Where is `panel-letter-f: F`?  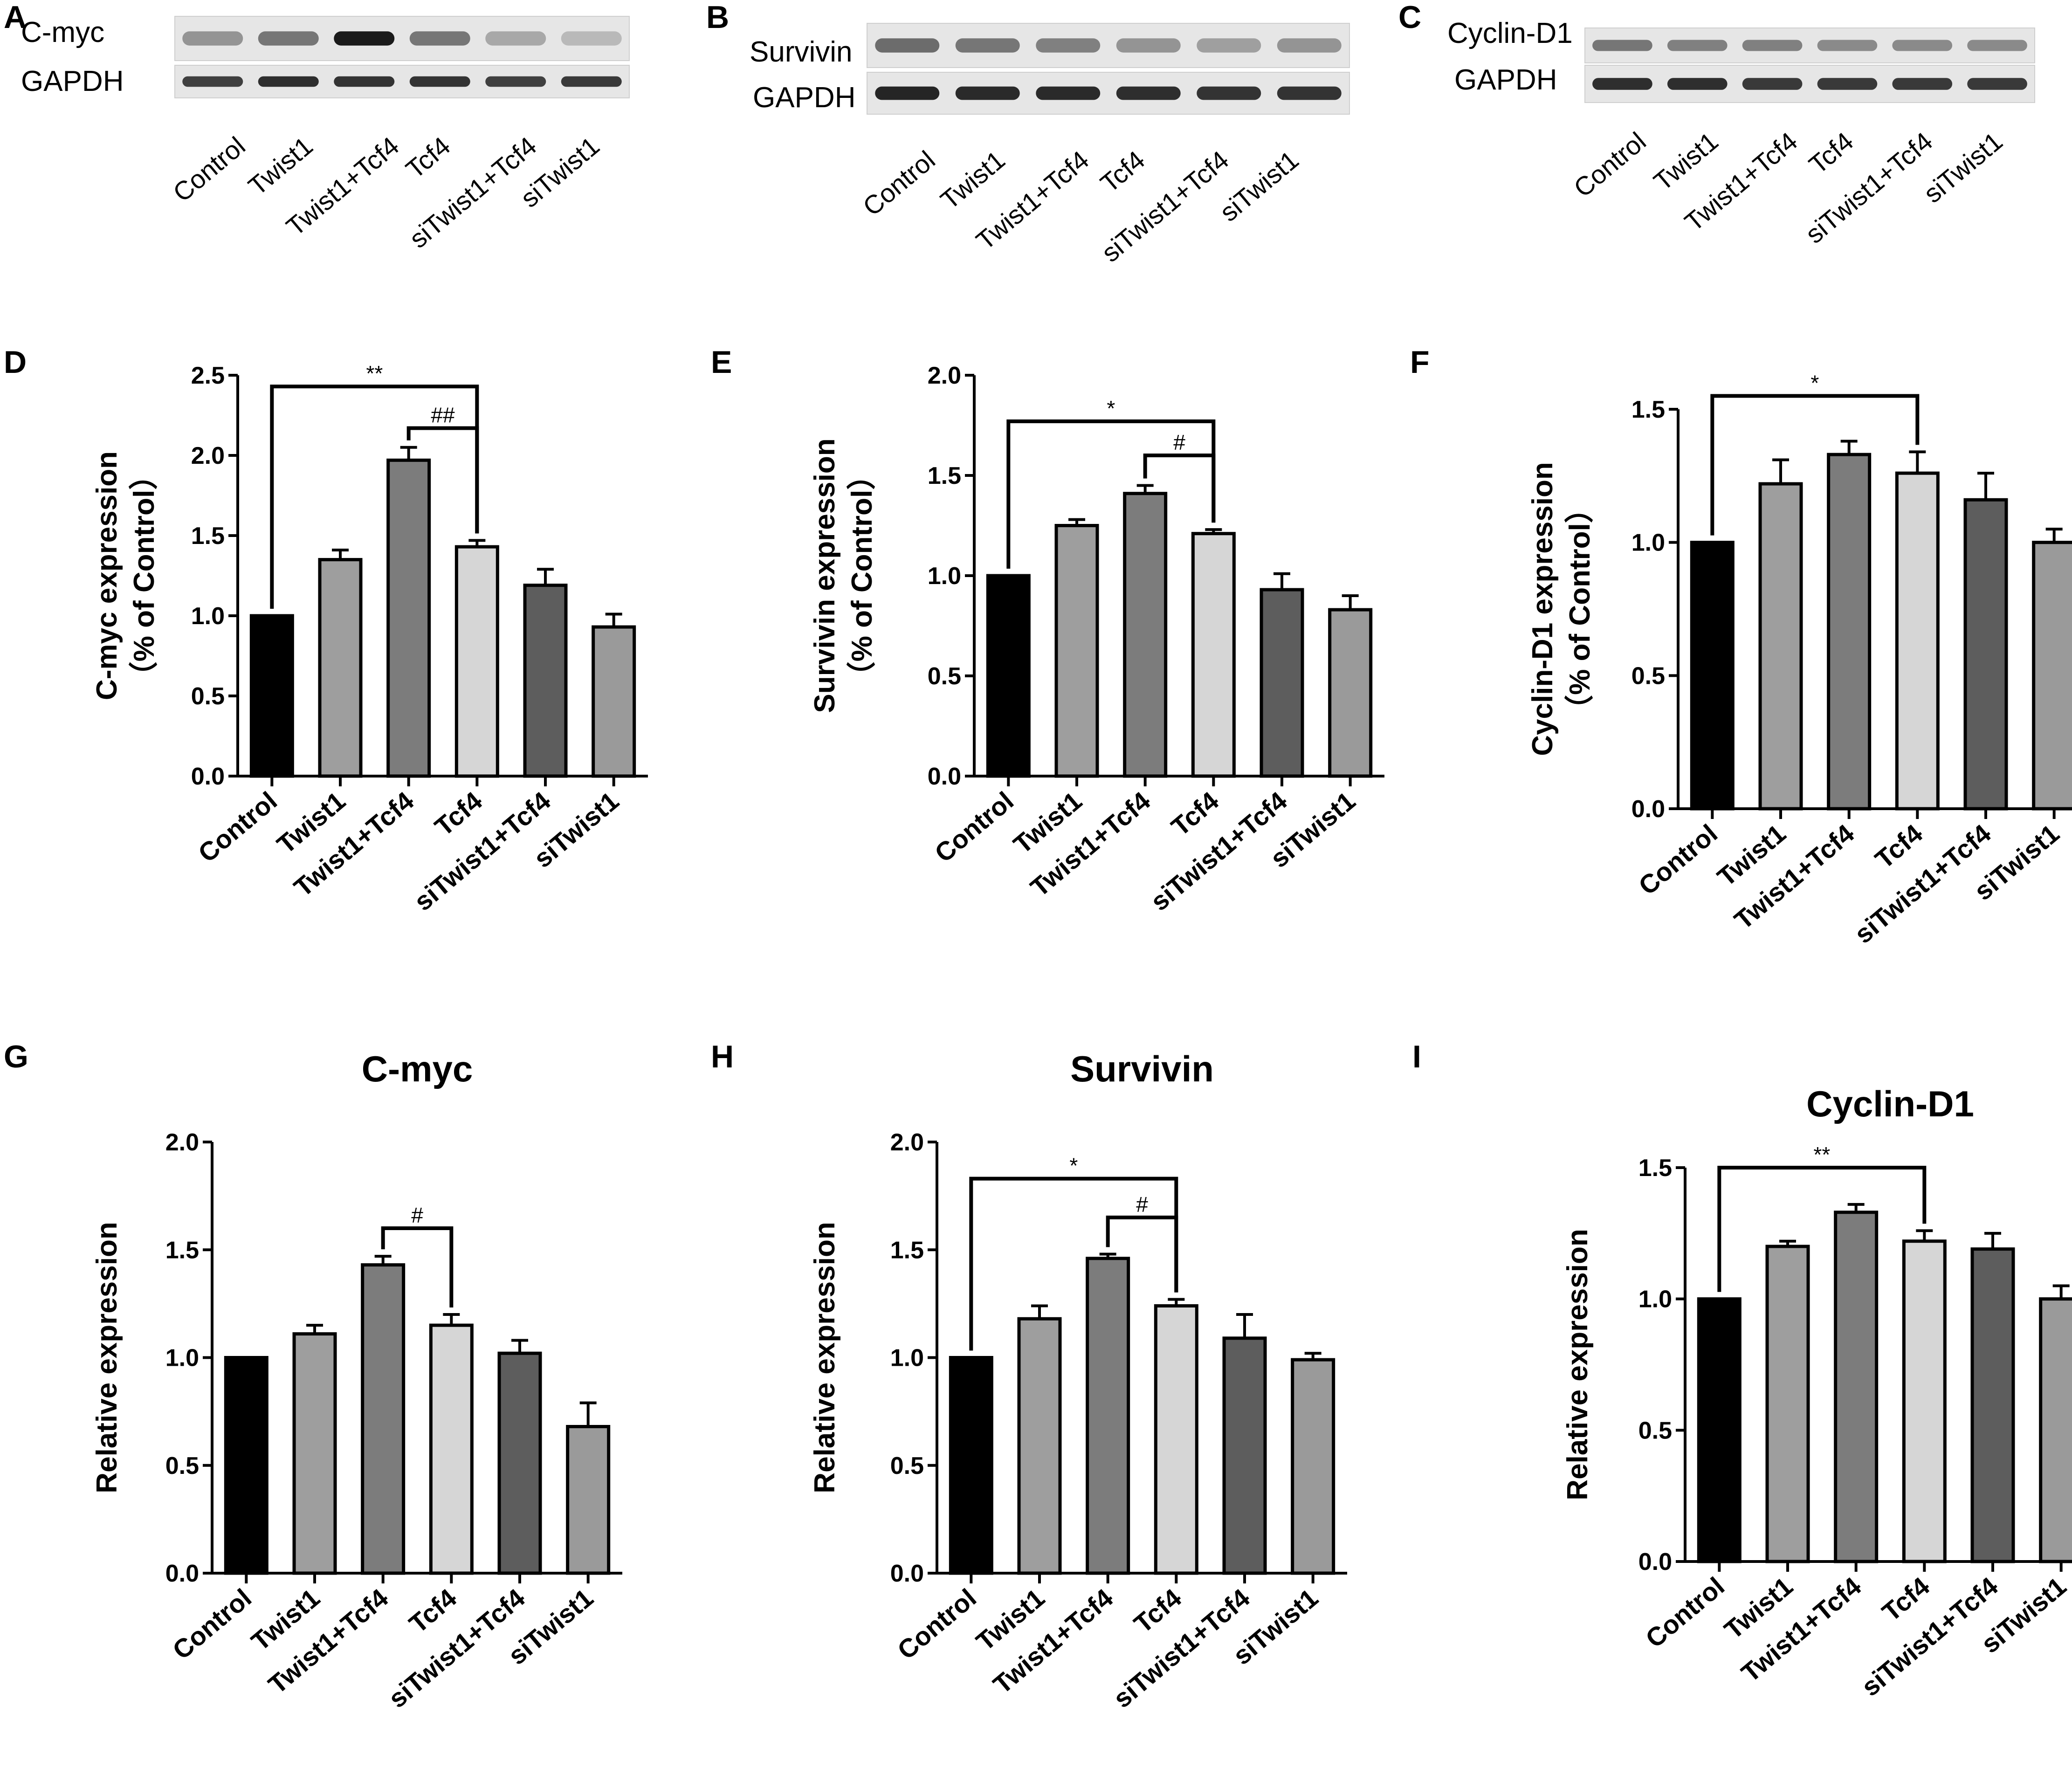
panel-letter-f: F is located at coordinates (1420, 362).